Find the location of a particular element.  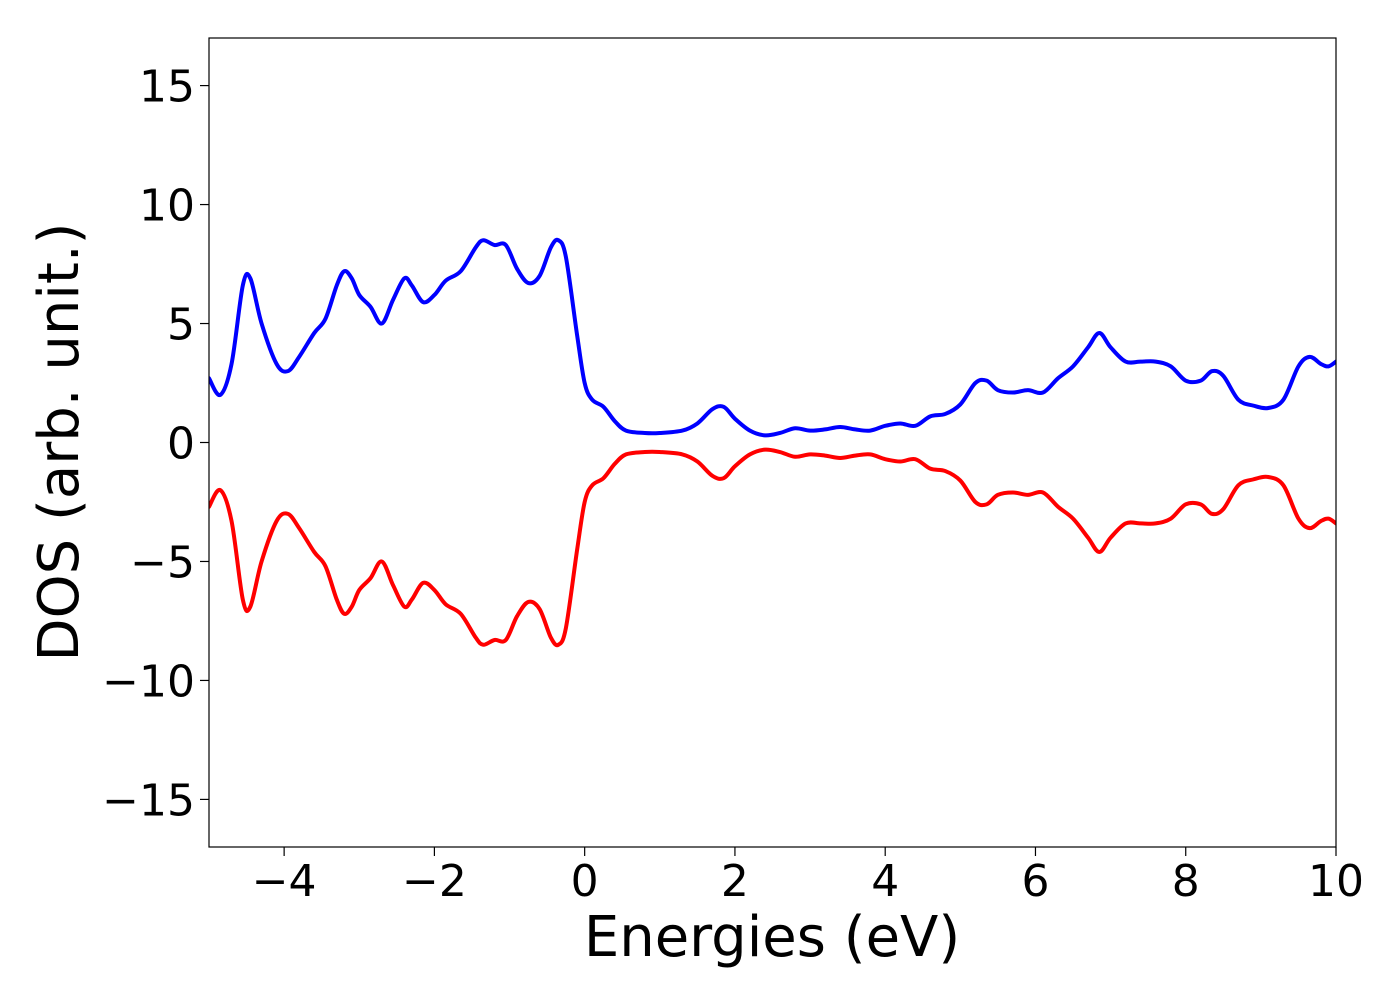

x-tick-label: 8 is located at coordinates (1186, 881).